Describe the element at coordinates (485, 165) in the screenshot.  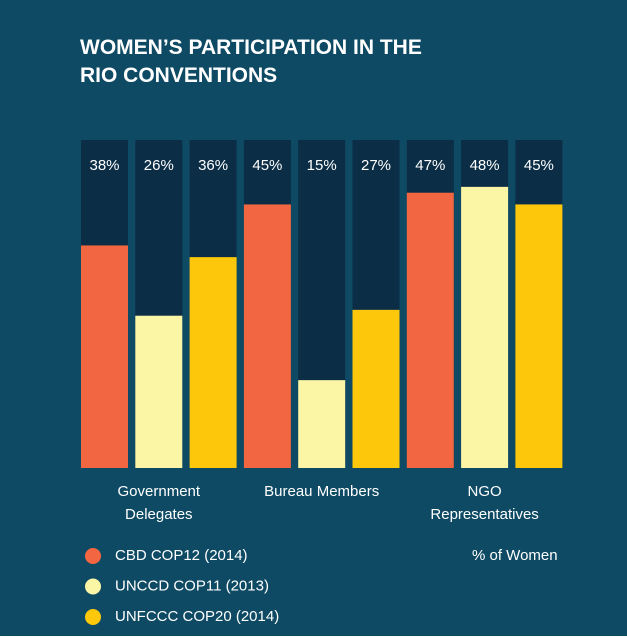
I see `value-label: 48%` at that location.